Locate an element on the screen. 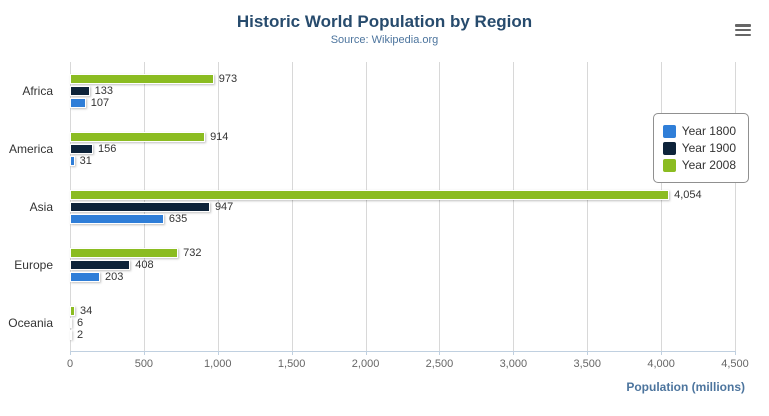  x-axis-tick-label: 2,500 is located at coordinates (439, 364).